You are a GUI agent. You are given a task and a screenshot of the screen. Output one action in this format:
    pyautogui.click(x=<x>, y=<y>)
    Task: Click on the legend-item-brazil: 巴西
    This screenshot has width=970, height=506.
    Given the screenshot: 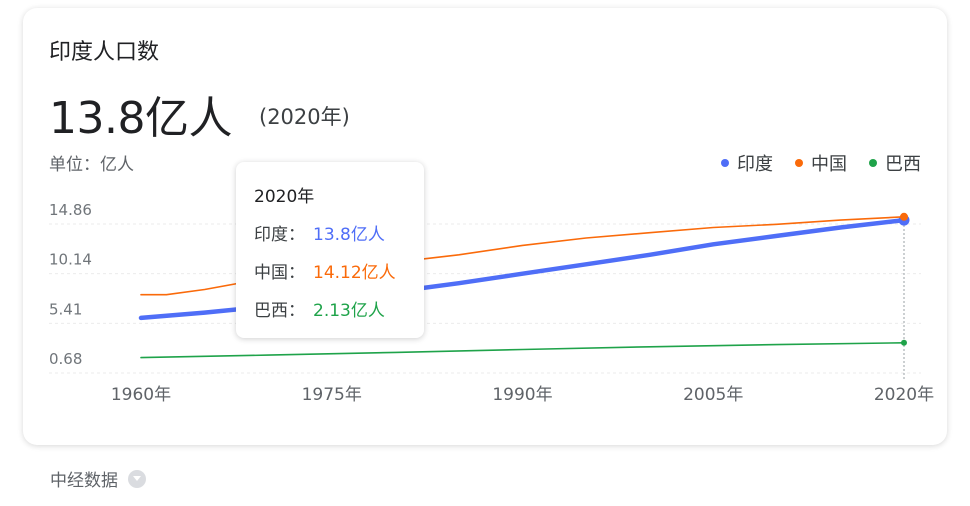 What is the action you would take?
    pyautogui.click(x=895, y=163)
    